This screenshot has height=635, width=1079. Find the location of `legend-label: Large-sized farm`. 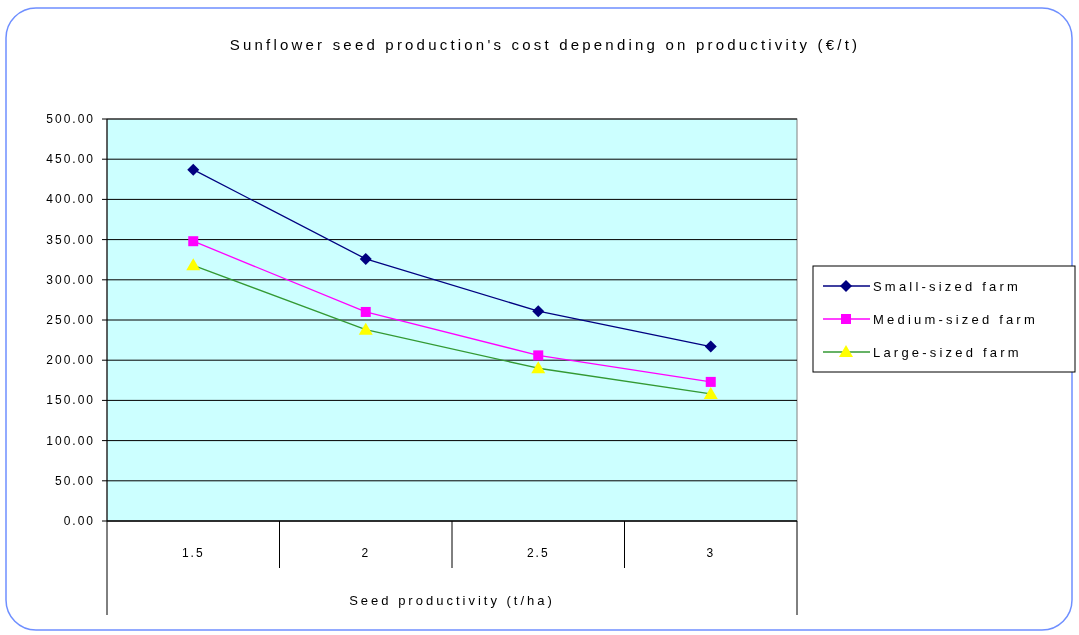

legend-label: Large-sized farm is located at coordinates (947, 352).